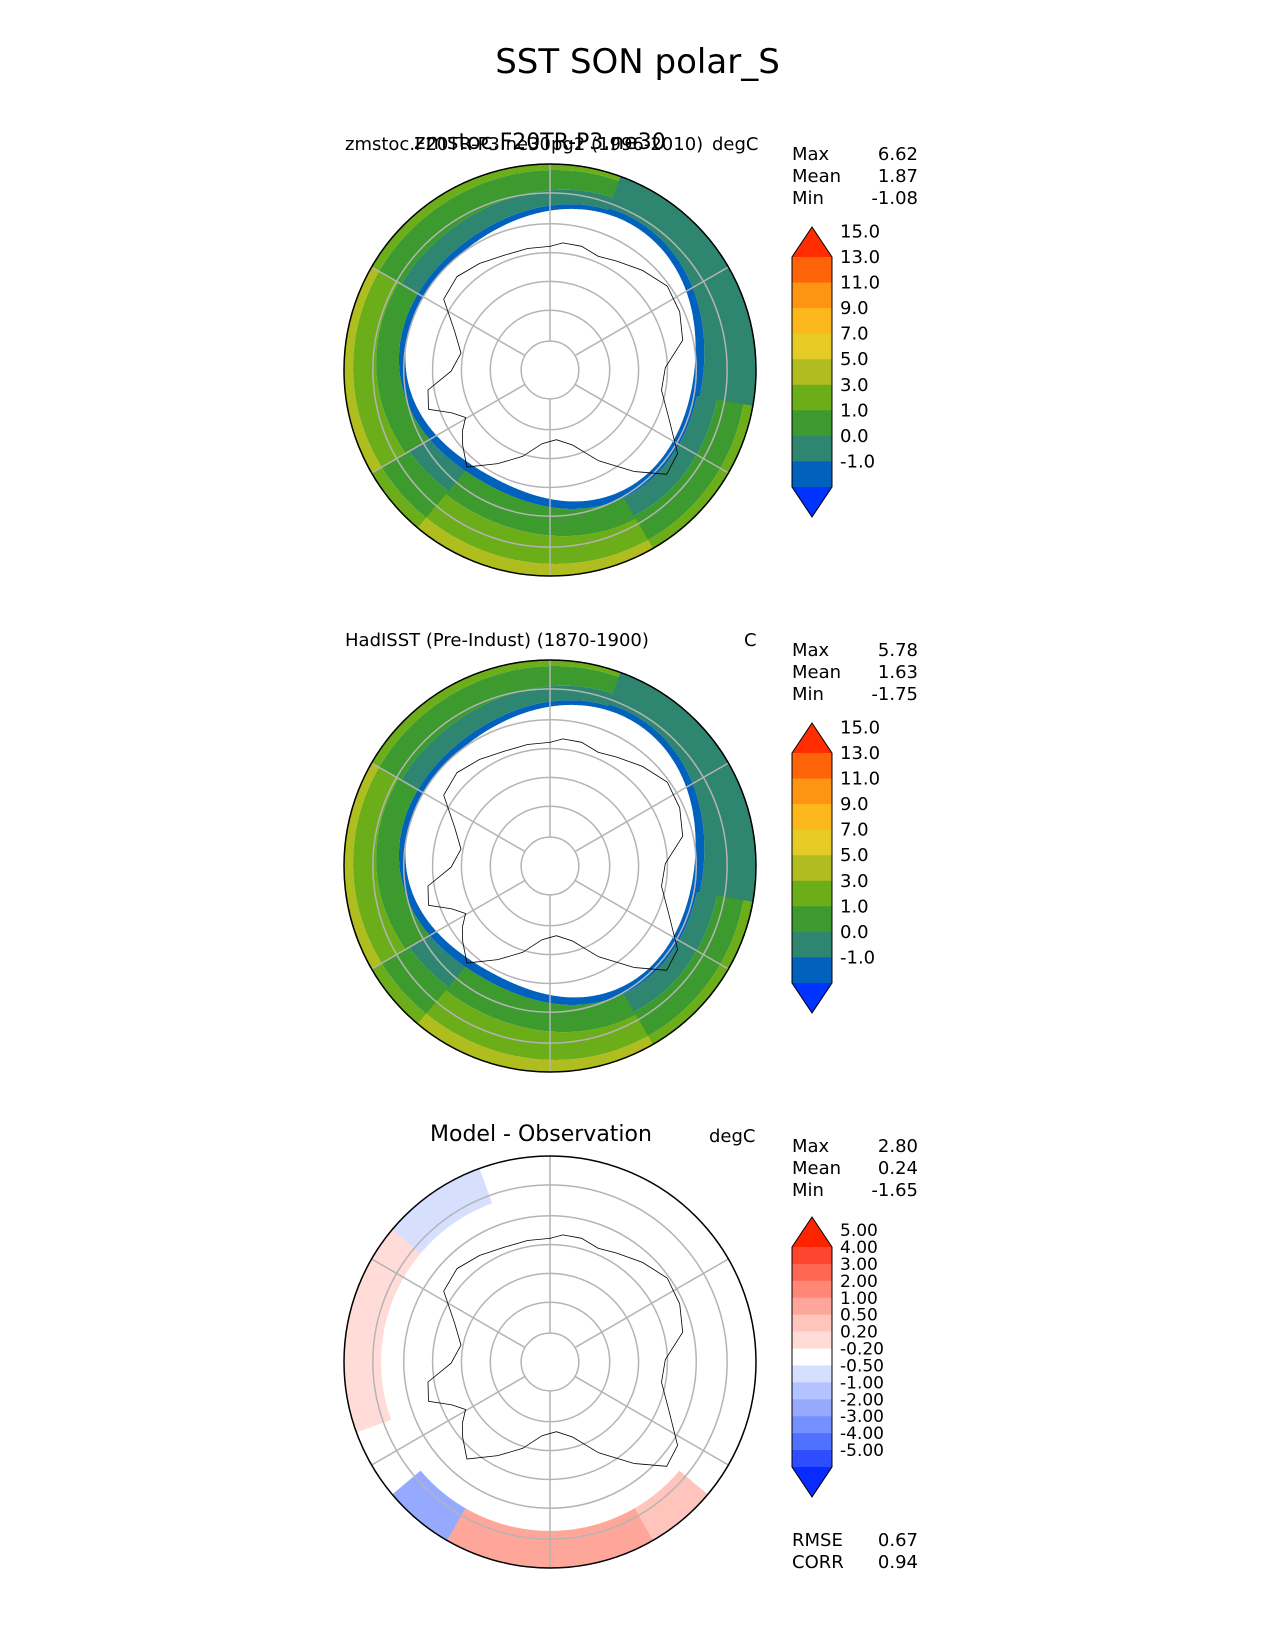 Image resolution: width=1275 pixels, height=1650 pixels. Describe the element at coordinates (855, 1169) in the screenshot. I see `panel3-stats: Max 2.80 Mean 0.24 Min -1.65` at that location.